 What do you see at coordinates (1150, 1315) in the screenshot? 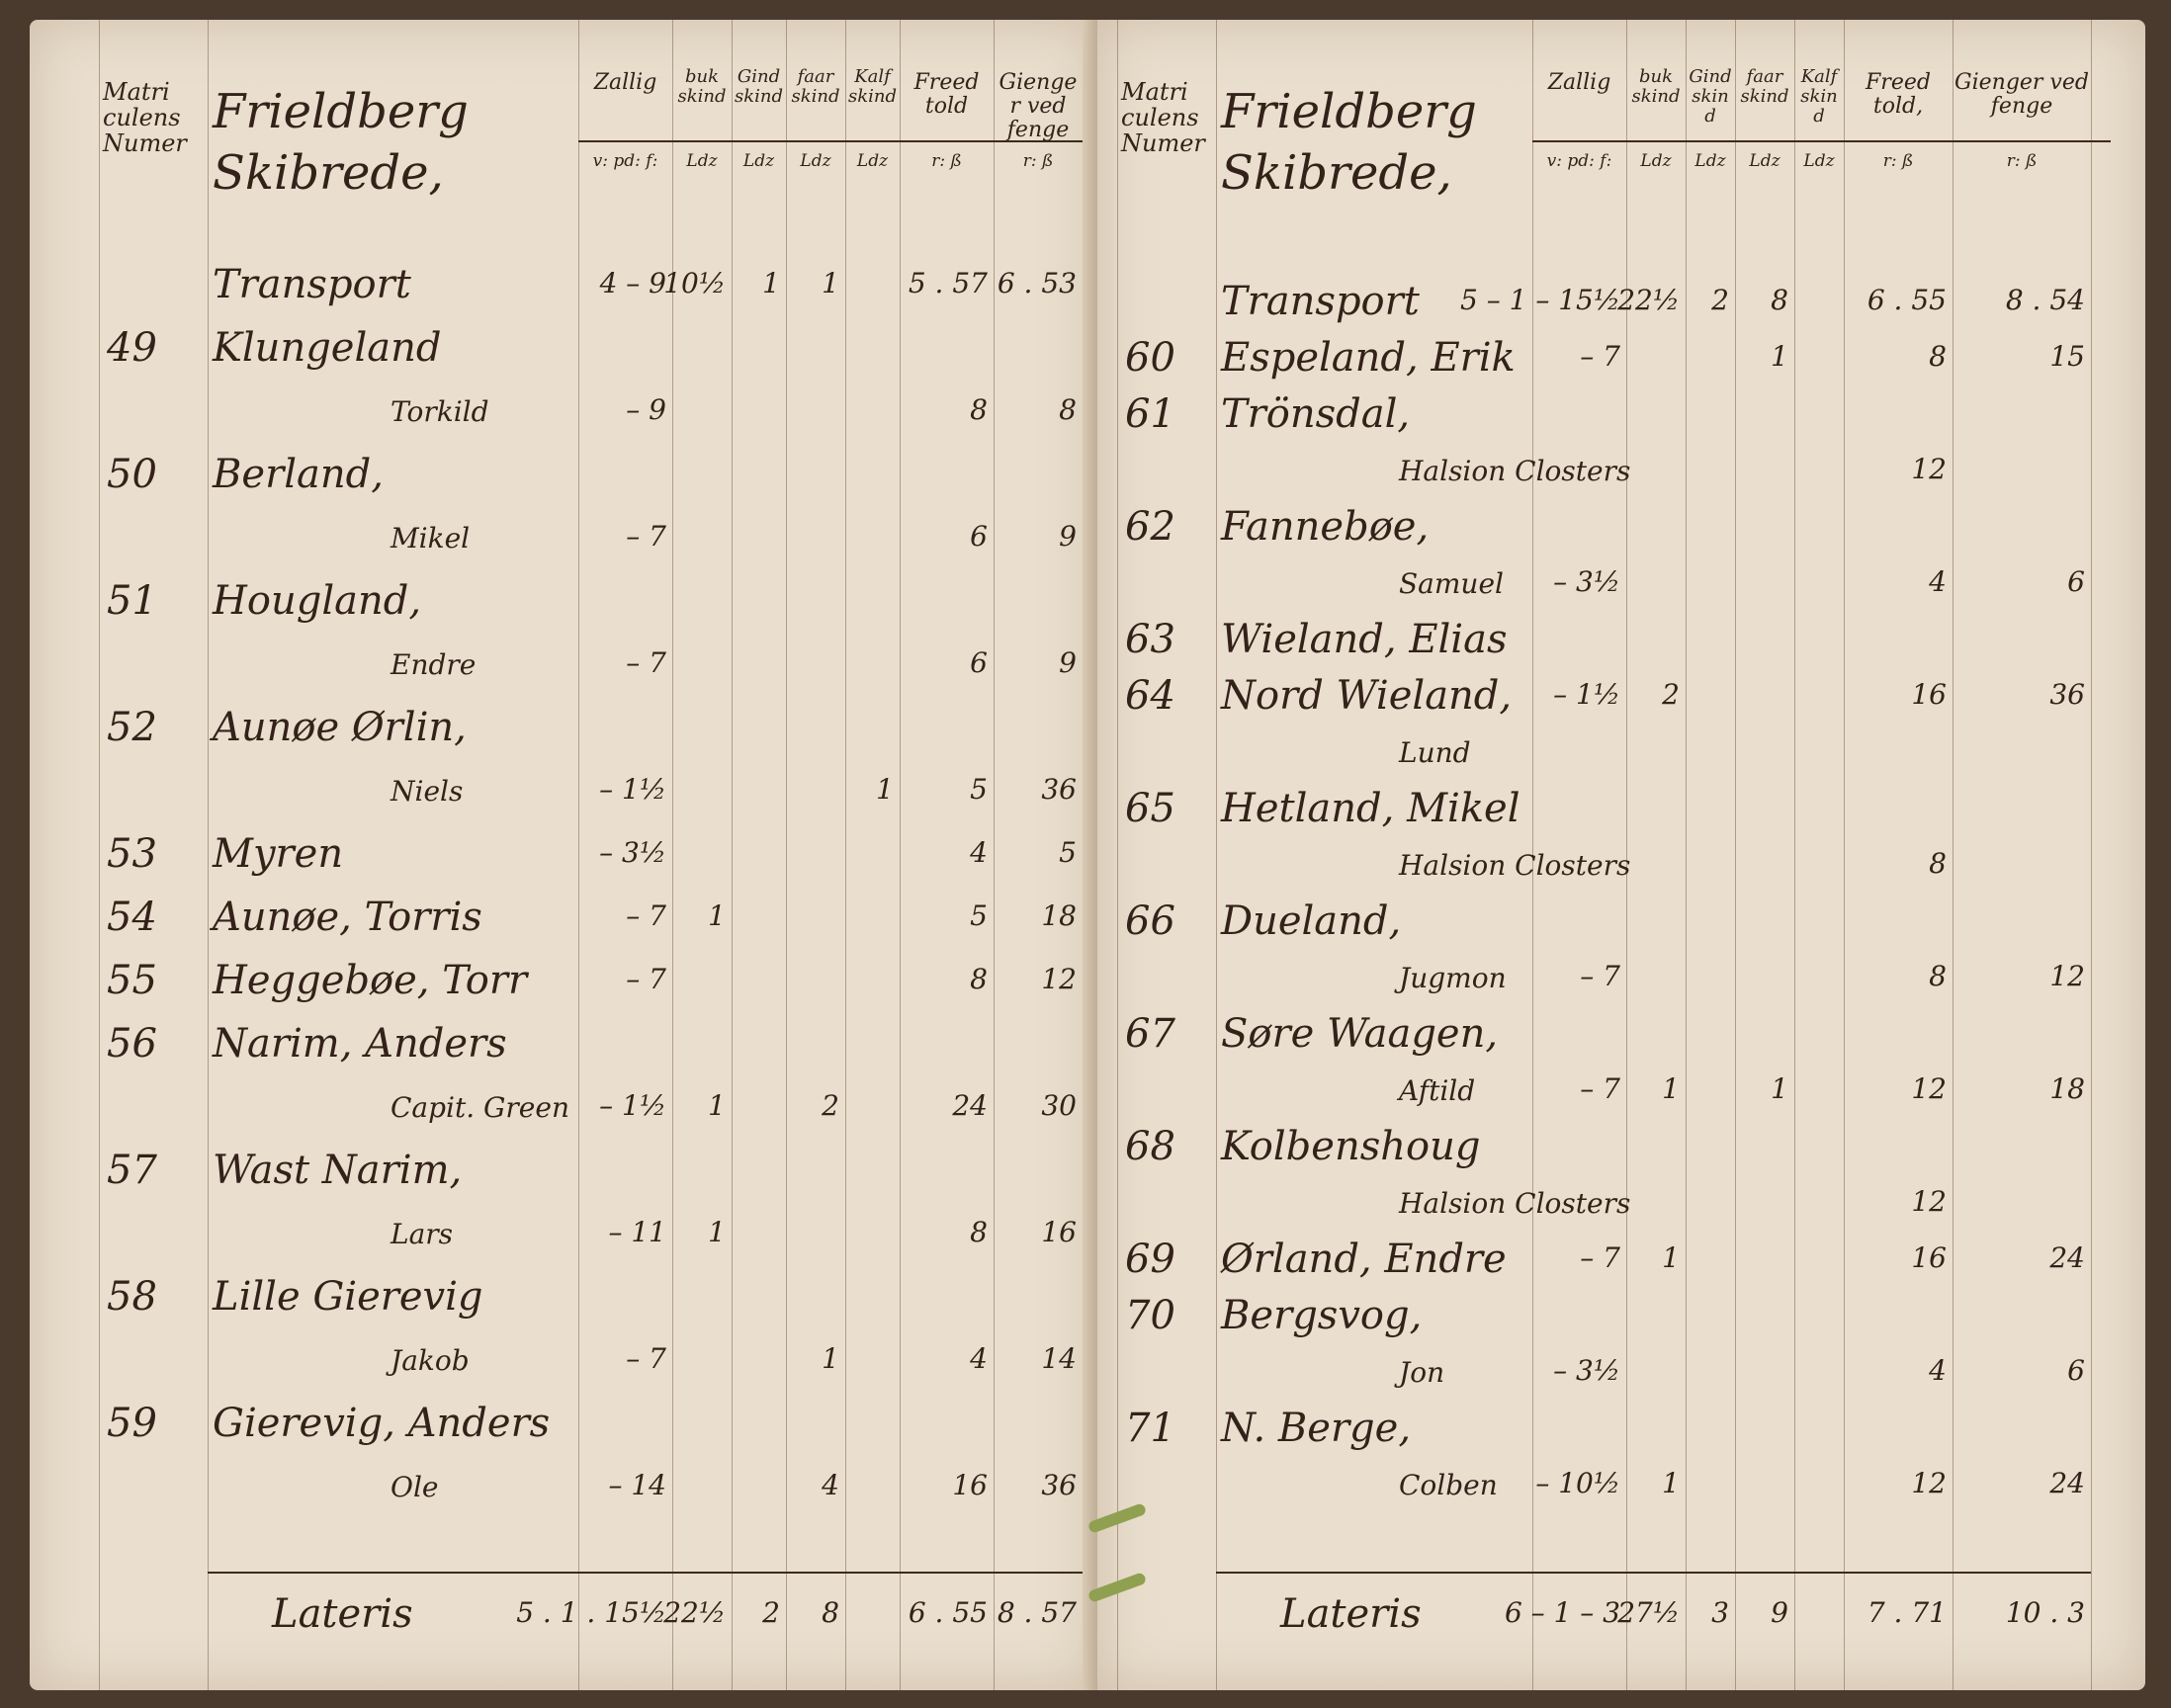
I see `matriculen-number: 70` at bounding box center [1150, 1315].